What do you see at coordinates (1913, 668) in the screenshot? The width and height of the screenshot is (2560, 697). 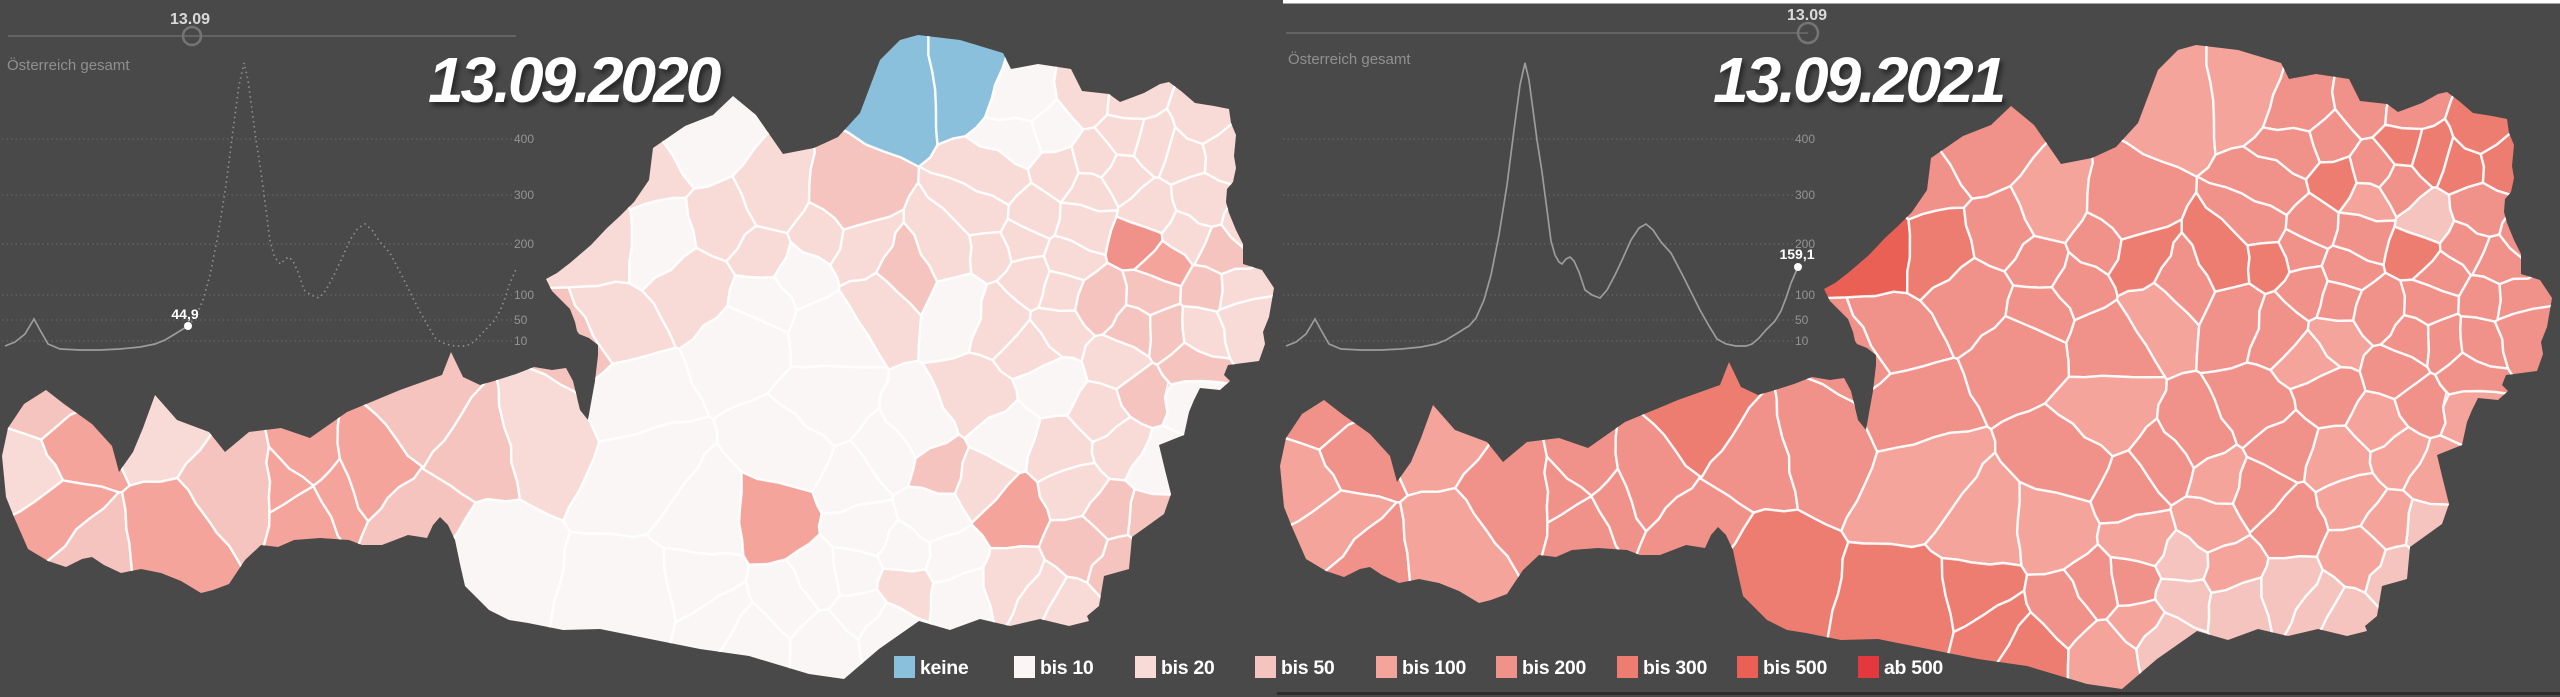 I see `svg-text: ab 500` at bounding box center [1913, 668].